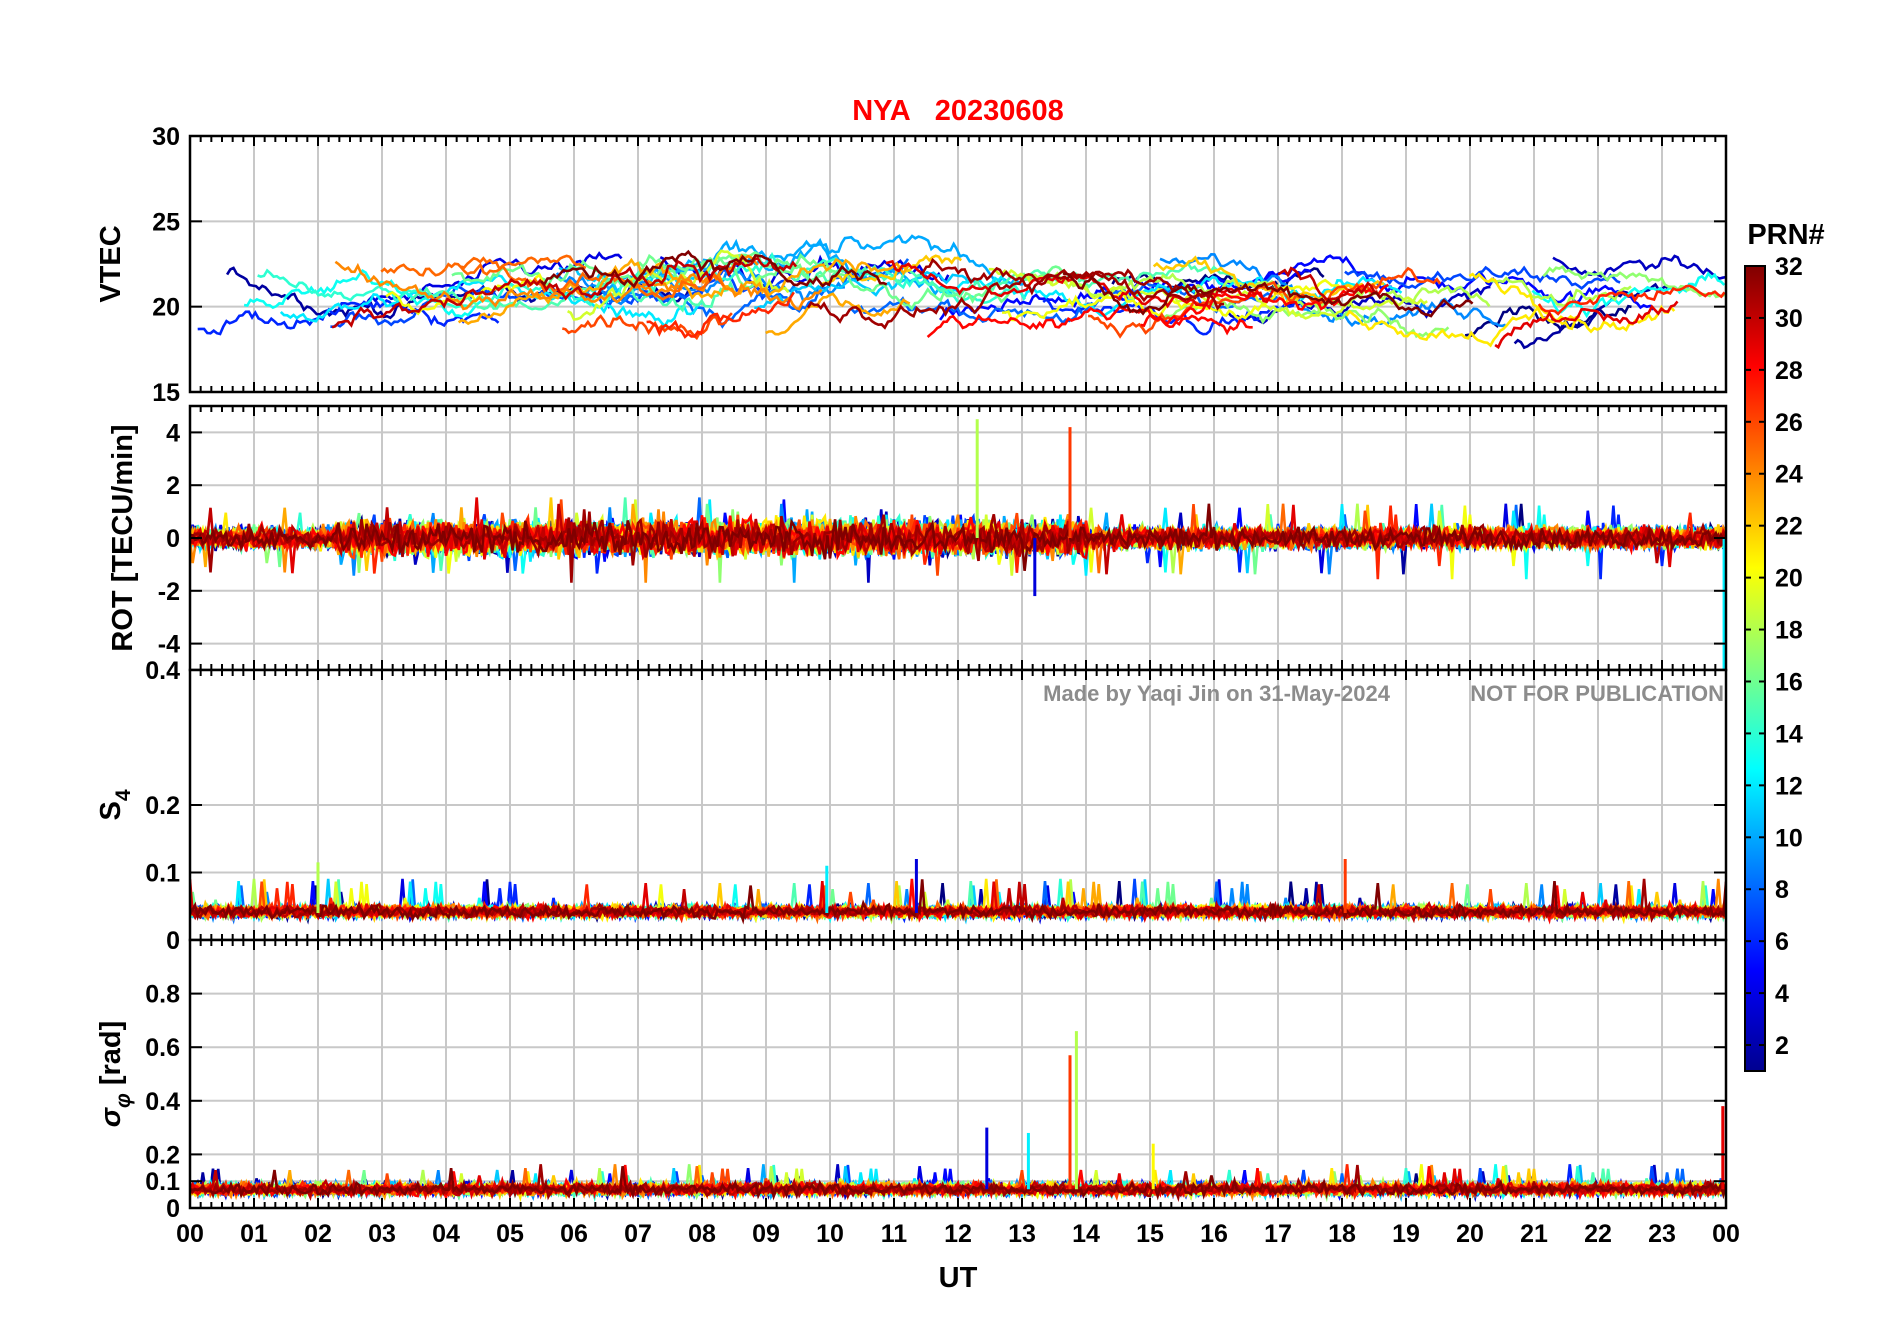  What do you see at coordinates (1597, 693) in the screenshot?
I see `watermark-notice: NOT FOR PUBLICATION` at bounding box center [1597, 693].